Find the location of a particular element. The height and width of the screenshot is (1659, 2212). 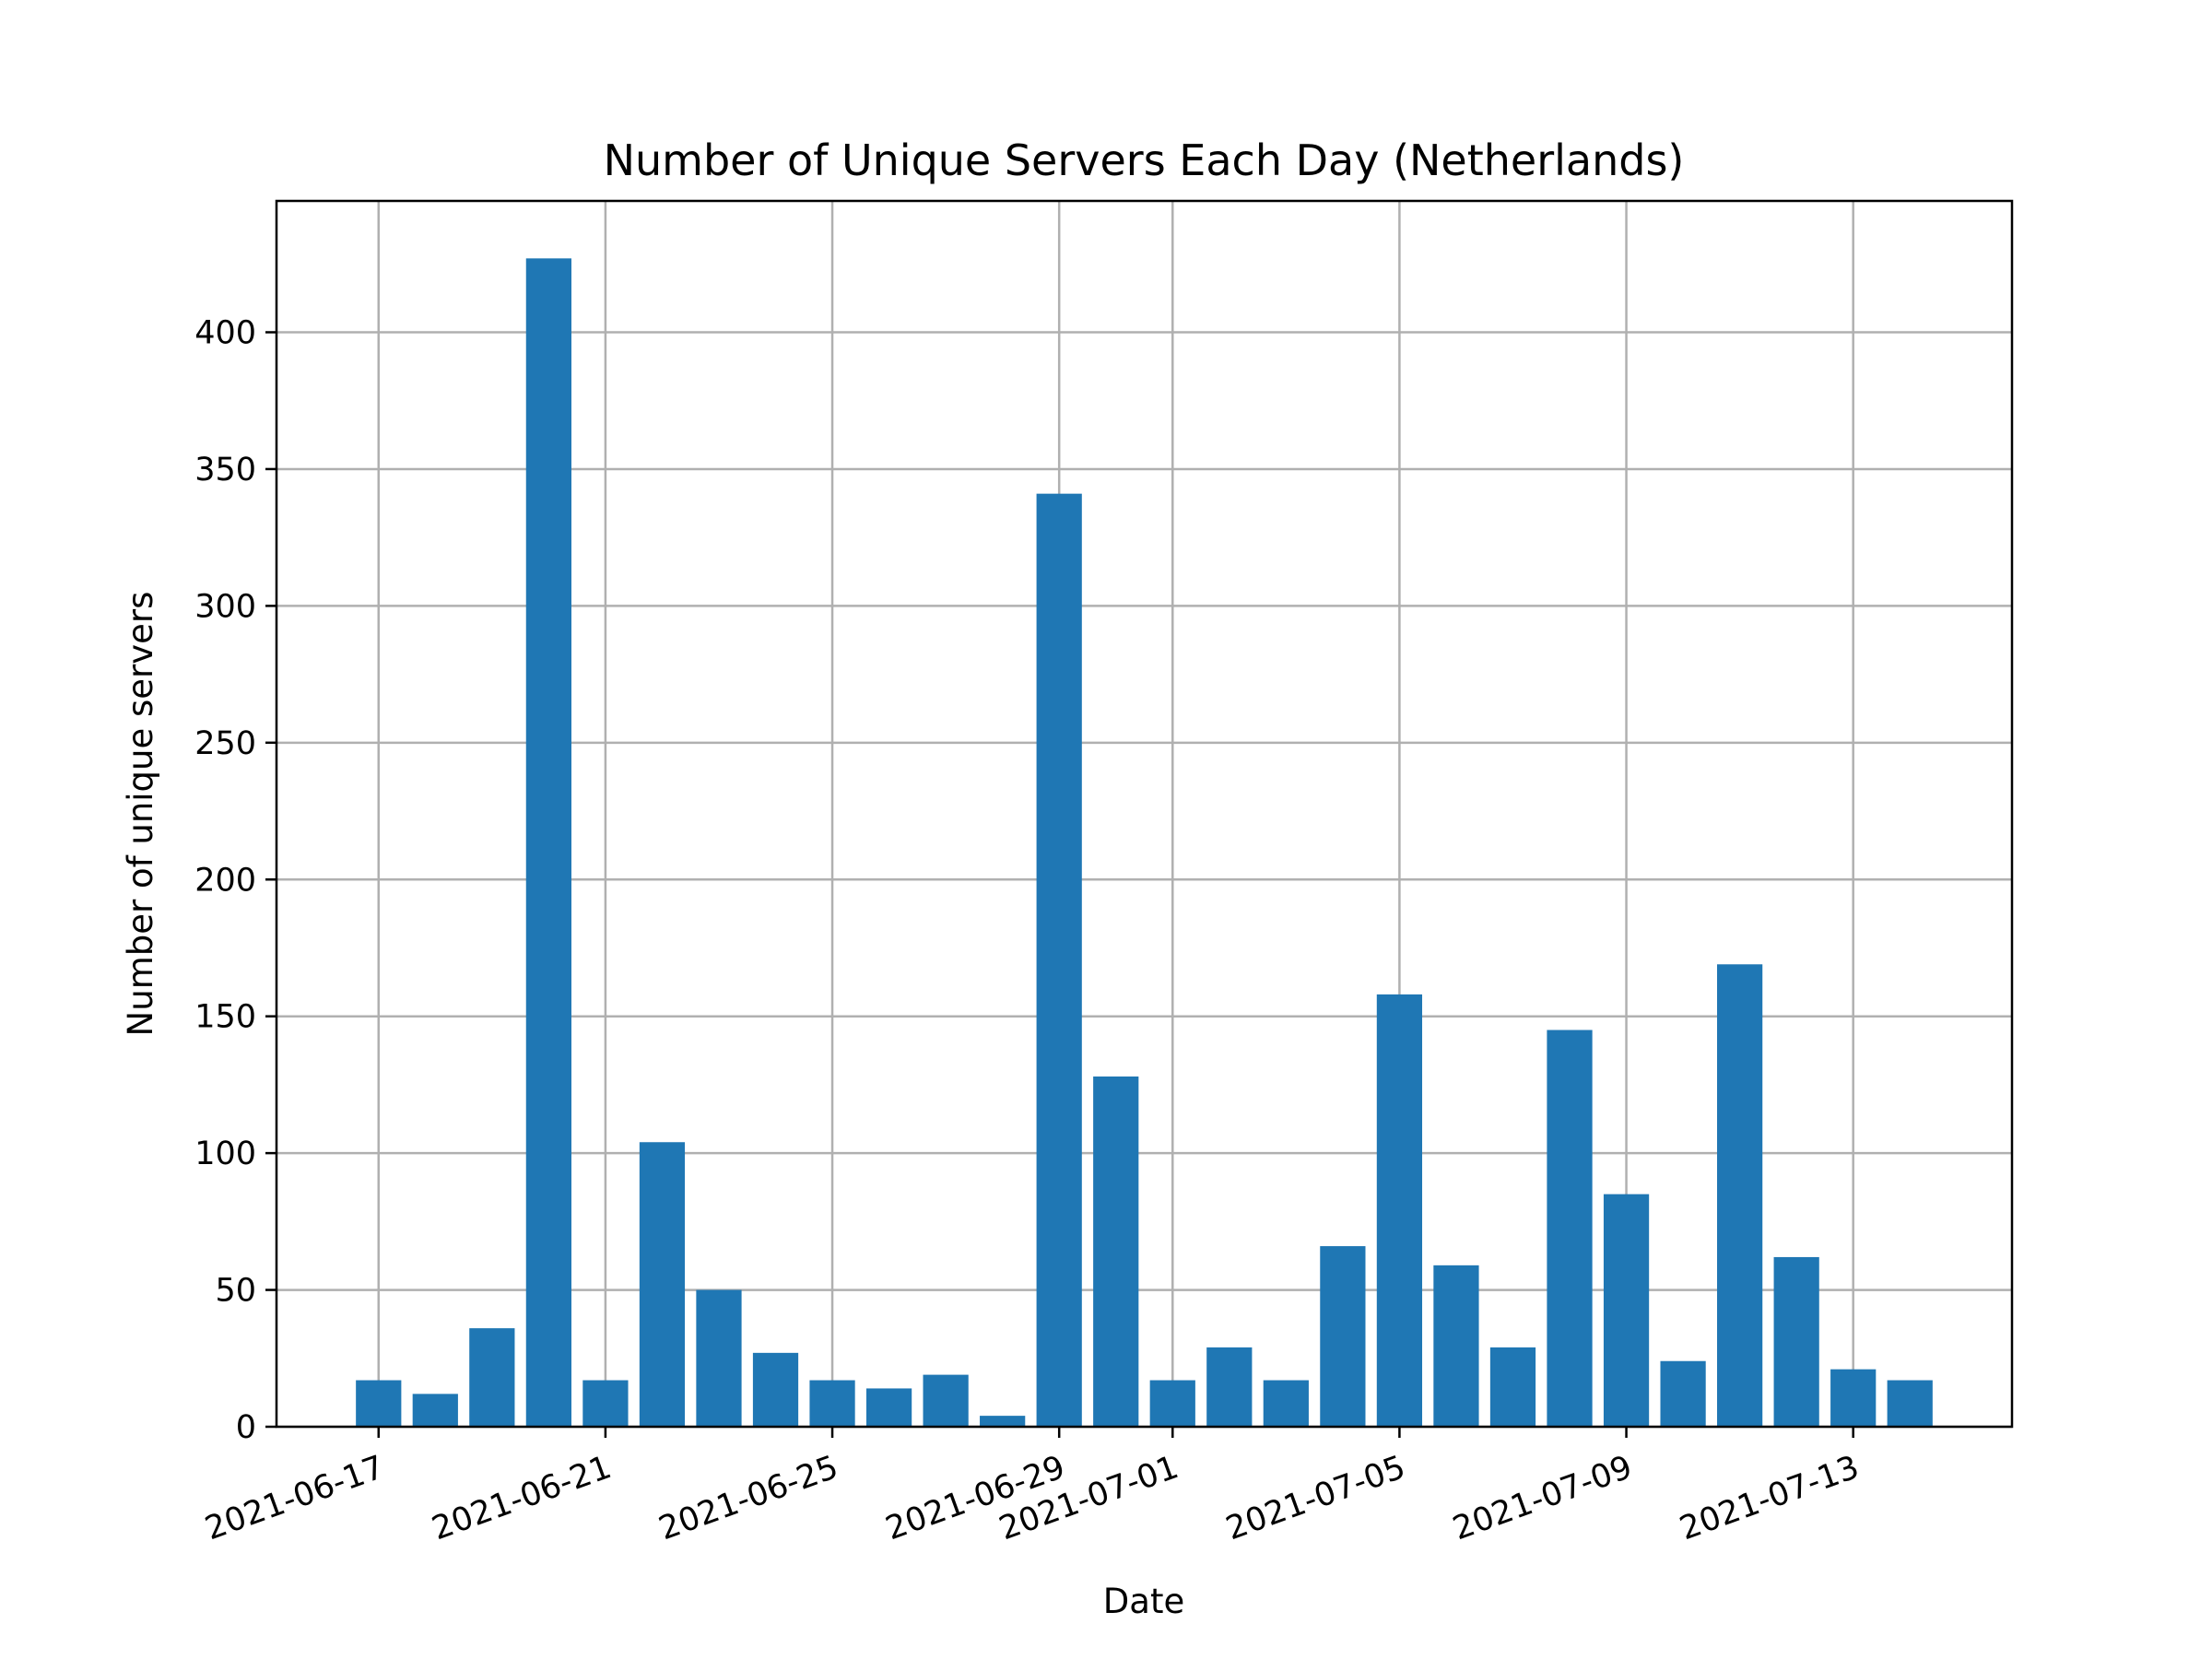

y-tick-label: 0 is located at coordinates (246, 1427).